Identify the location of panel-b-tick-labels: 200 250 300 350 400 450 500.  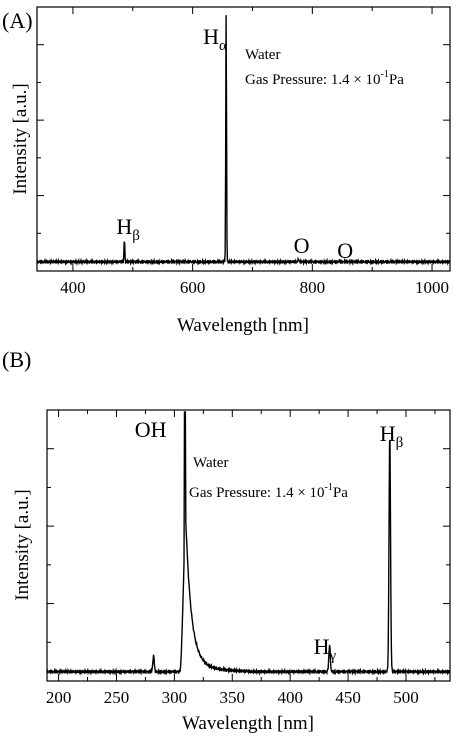
(232, 697).